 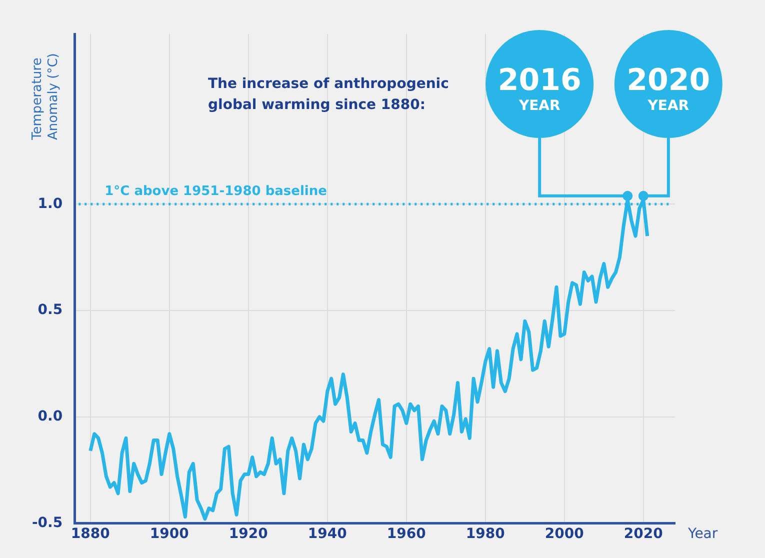 What do you see at coordinates (703, 534) in the screenshot?
I see `x-axis-title: Year` at bounding box center [703, 534].